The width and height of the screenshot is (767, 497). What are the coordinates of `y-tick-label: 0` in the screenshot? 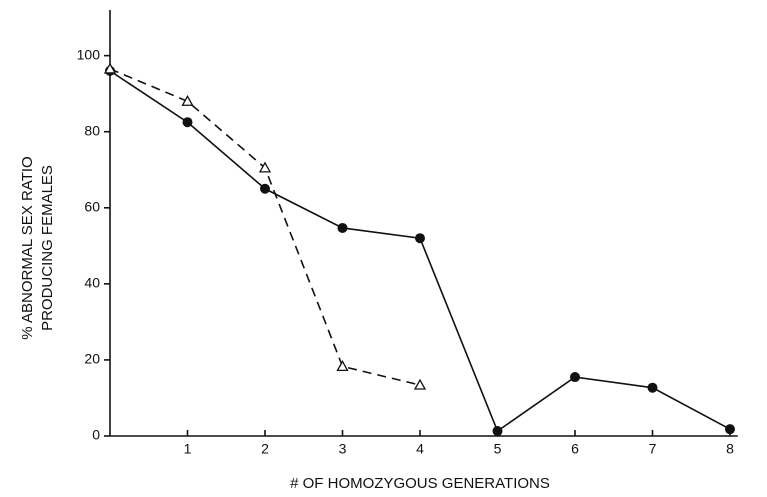 It's located at (96, 435).